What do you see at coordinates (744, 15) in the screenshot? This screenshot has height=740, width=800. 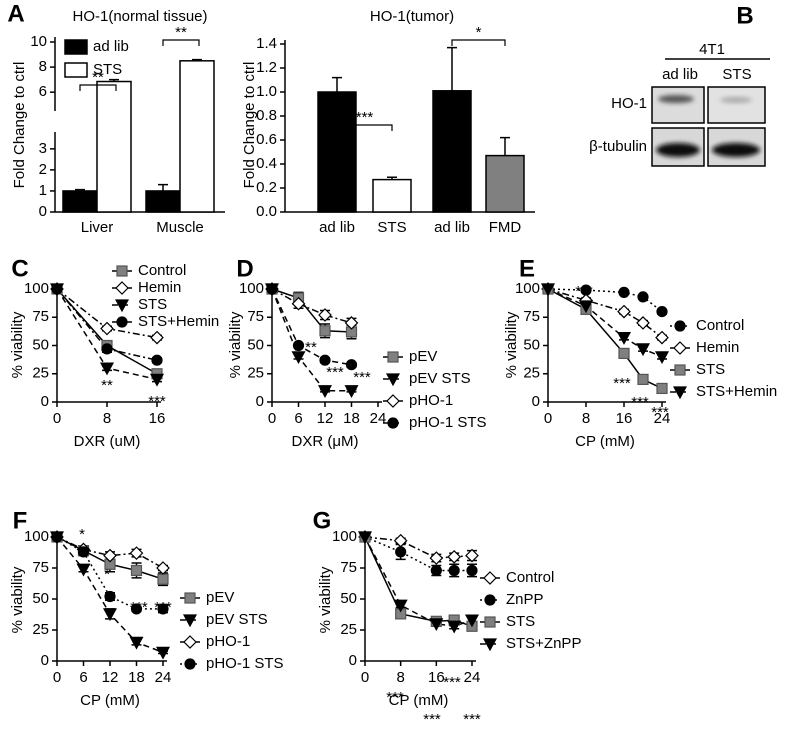 I see `panel-letter: B` at bounding box center [744, 15].